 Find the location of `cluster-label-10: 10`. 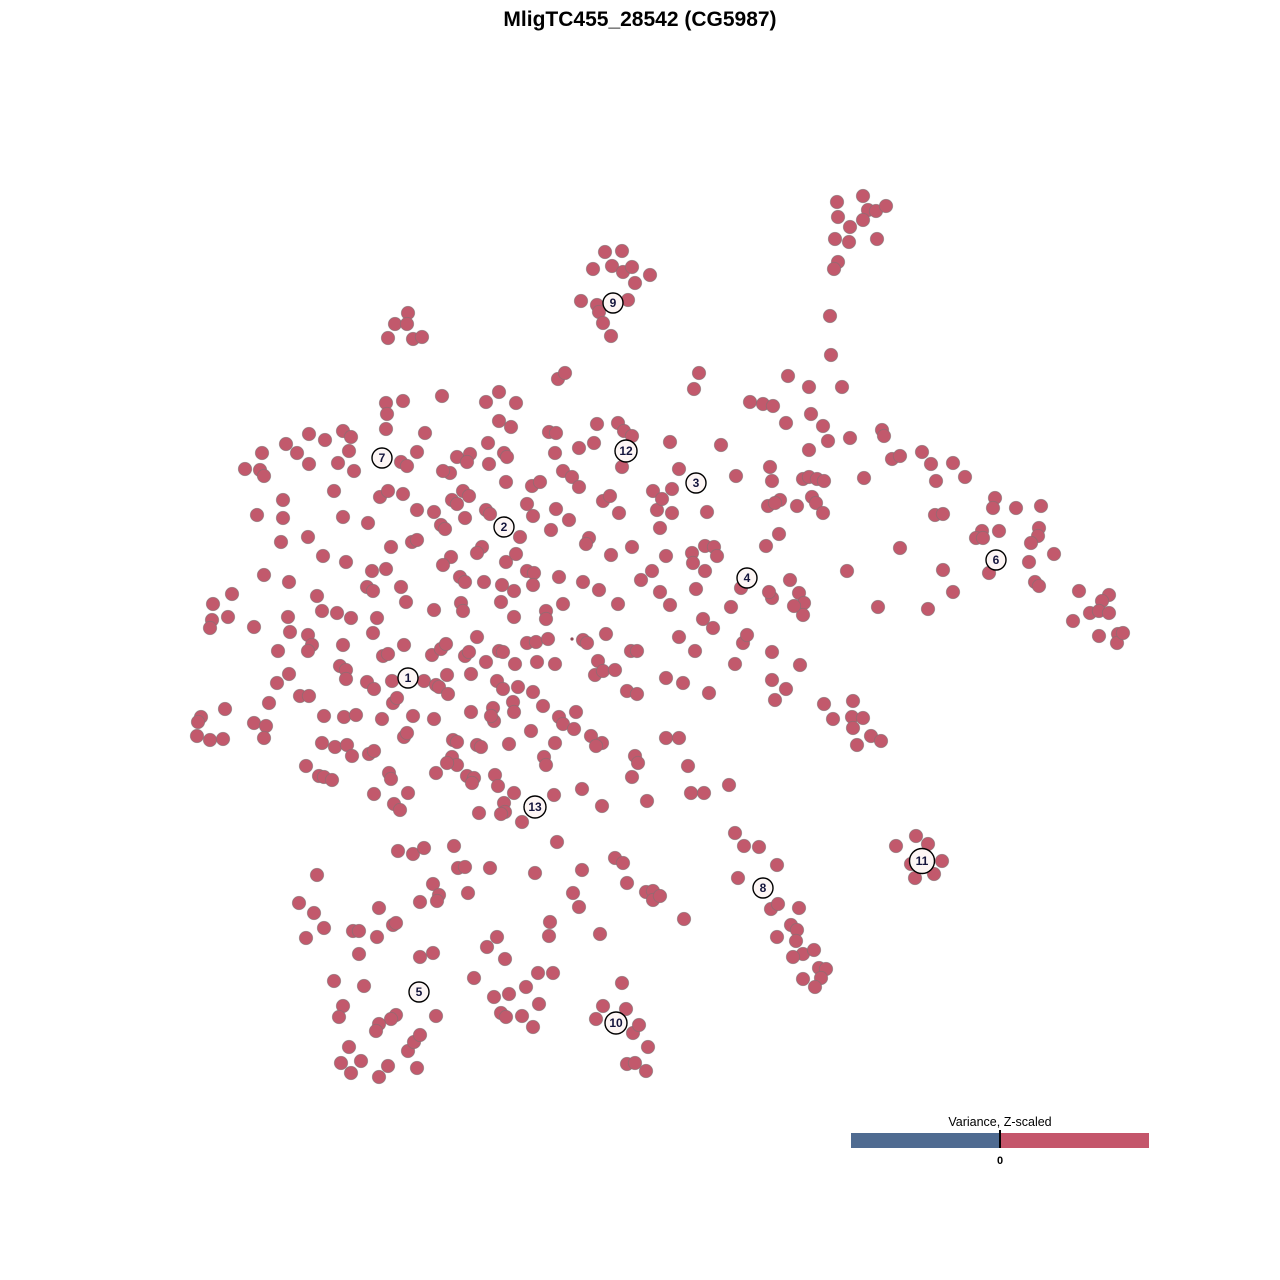

cluster-label-10: 10 is located at coordinates (616, 1023).